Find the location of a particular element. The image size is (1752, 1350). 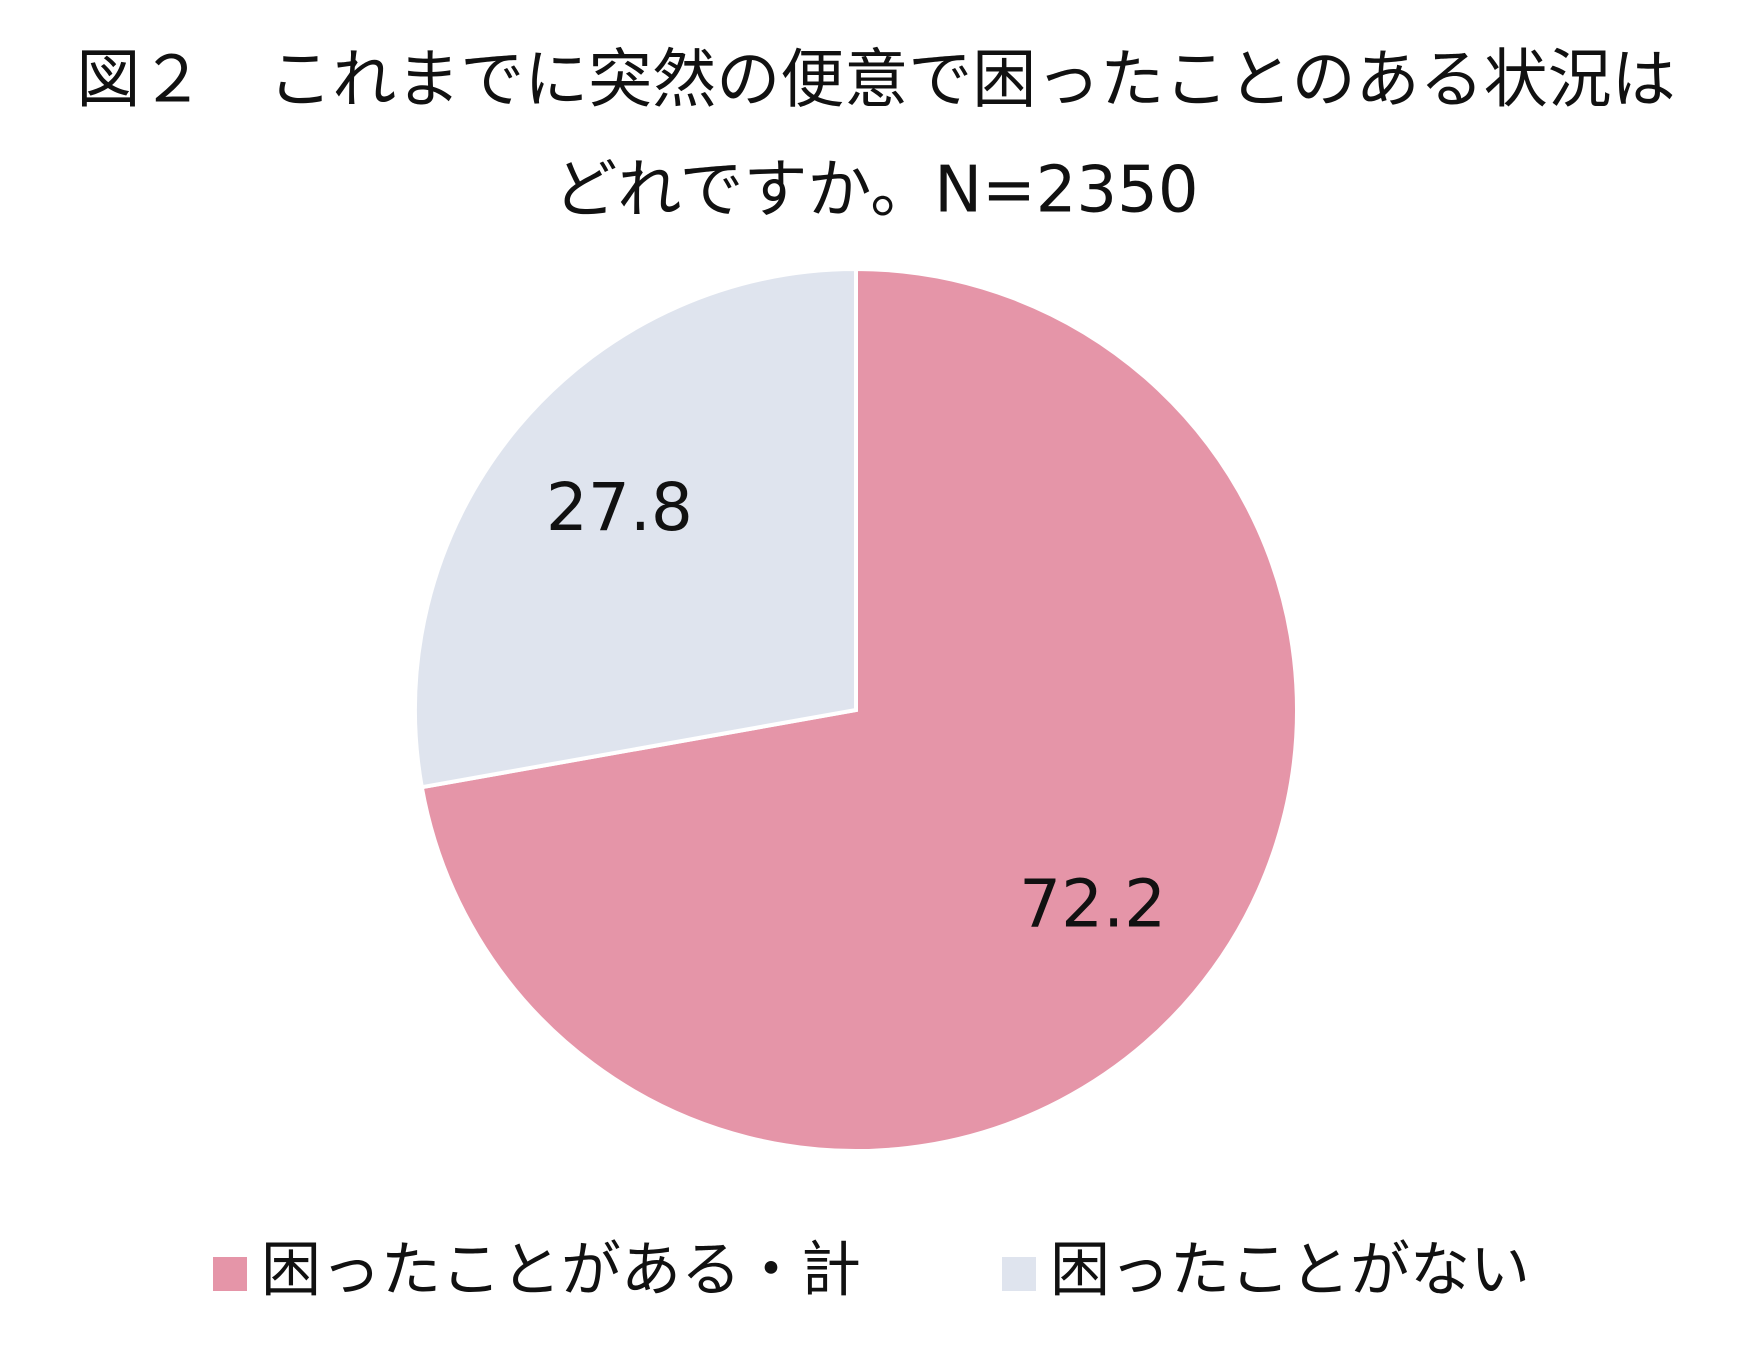

data-label: 72.2 is located at coordinates (1092, 903).